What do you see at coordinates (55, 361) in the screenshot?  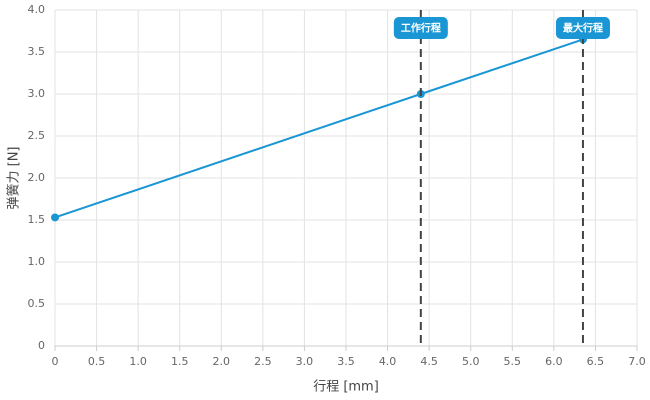 I see `x-tick-label: 0` at bounding box center [55, 361].